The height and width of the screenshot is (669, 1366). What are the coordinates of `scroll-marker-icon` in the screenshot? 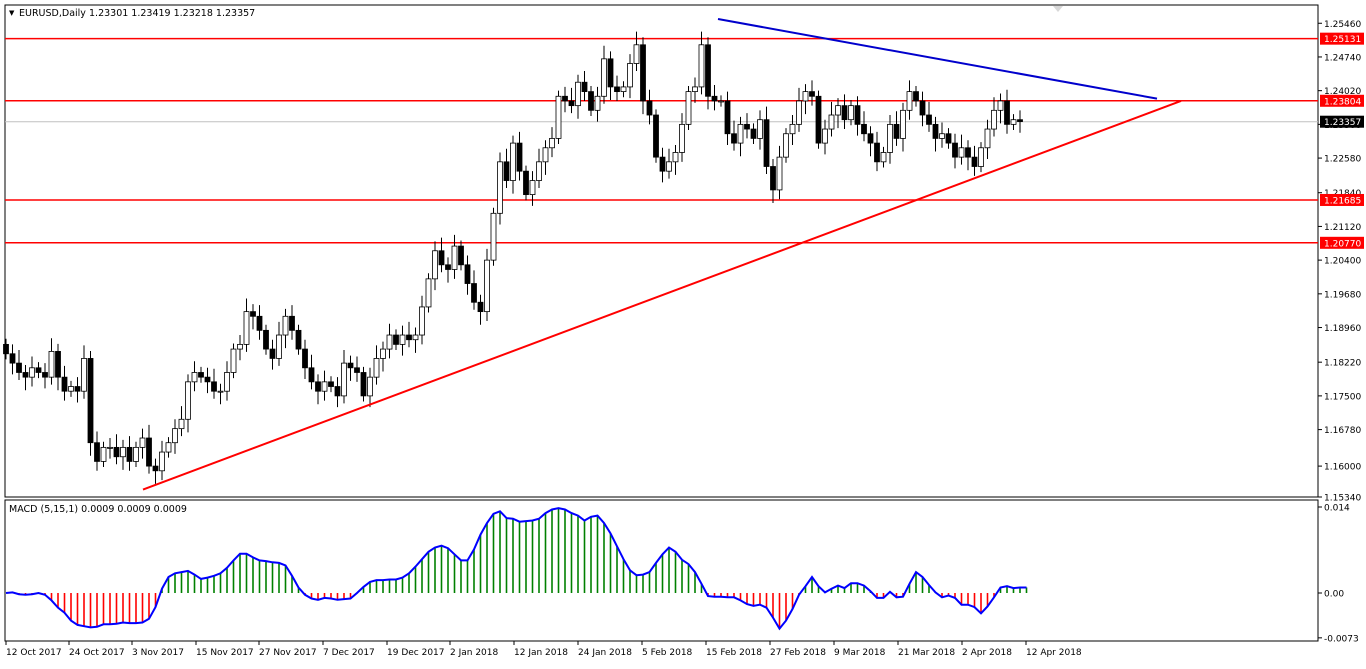 It's located at (1058, 9).